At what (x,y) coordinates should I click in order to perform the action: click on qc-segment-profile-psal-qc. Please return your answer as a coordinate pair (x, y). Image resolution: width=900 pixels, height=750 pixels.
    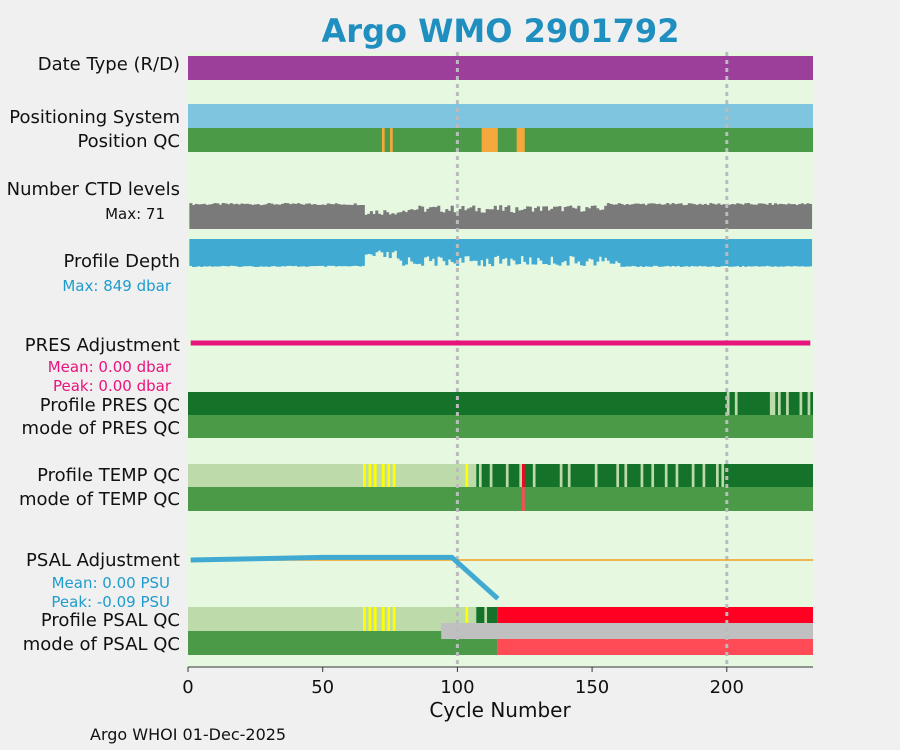
    Looking at the image, I should click on (383, 619).